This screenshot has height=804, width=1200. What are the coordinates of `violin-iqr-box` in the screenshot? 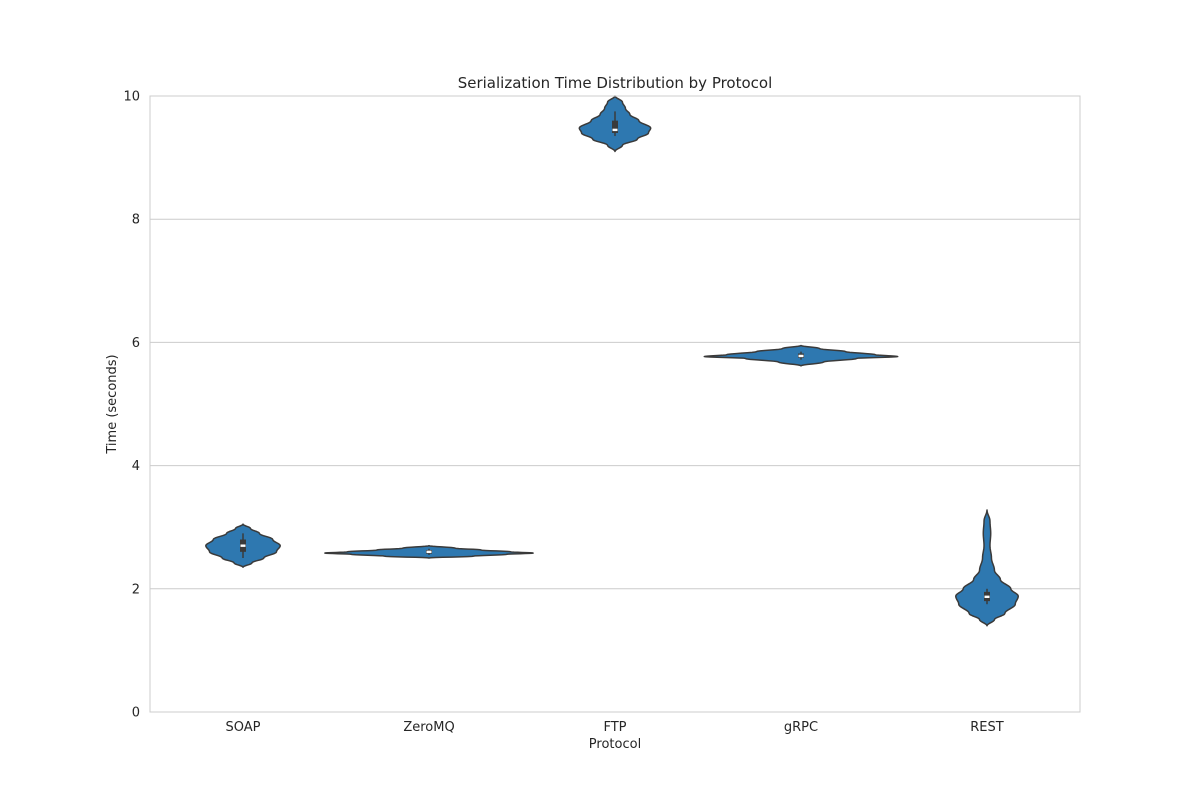 It's located at (615, 126).